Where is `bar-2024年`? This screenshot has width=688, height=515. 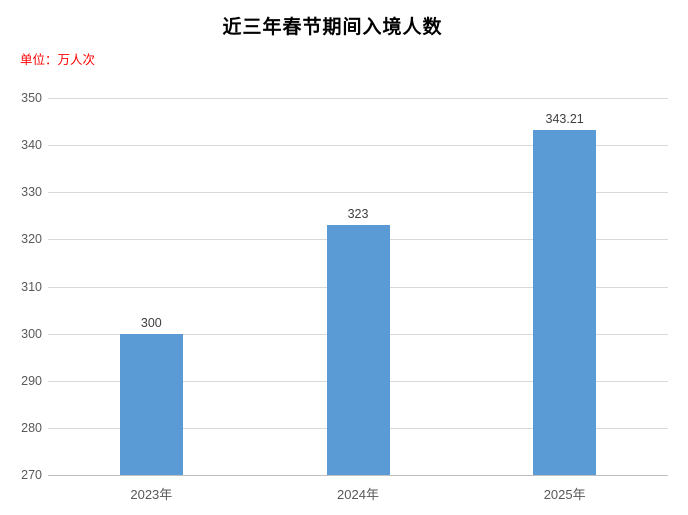
bar-2024年 is located at coordinates (358, 350).